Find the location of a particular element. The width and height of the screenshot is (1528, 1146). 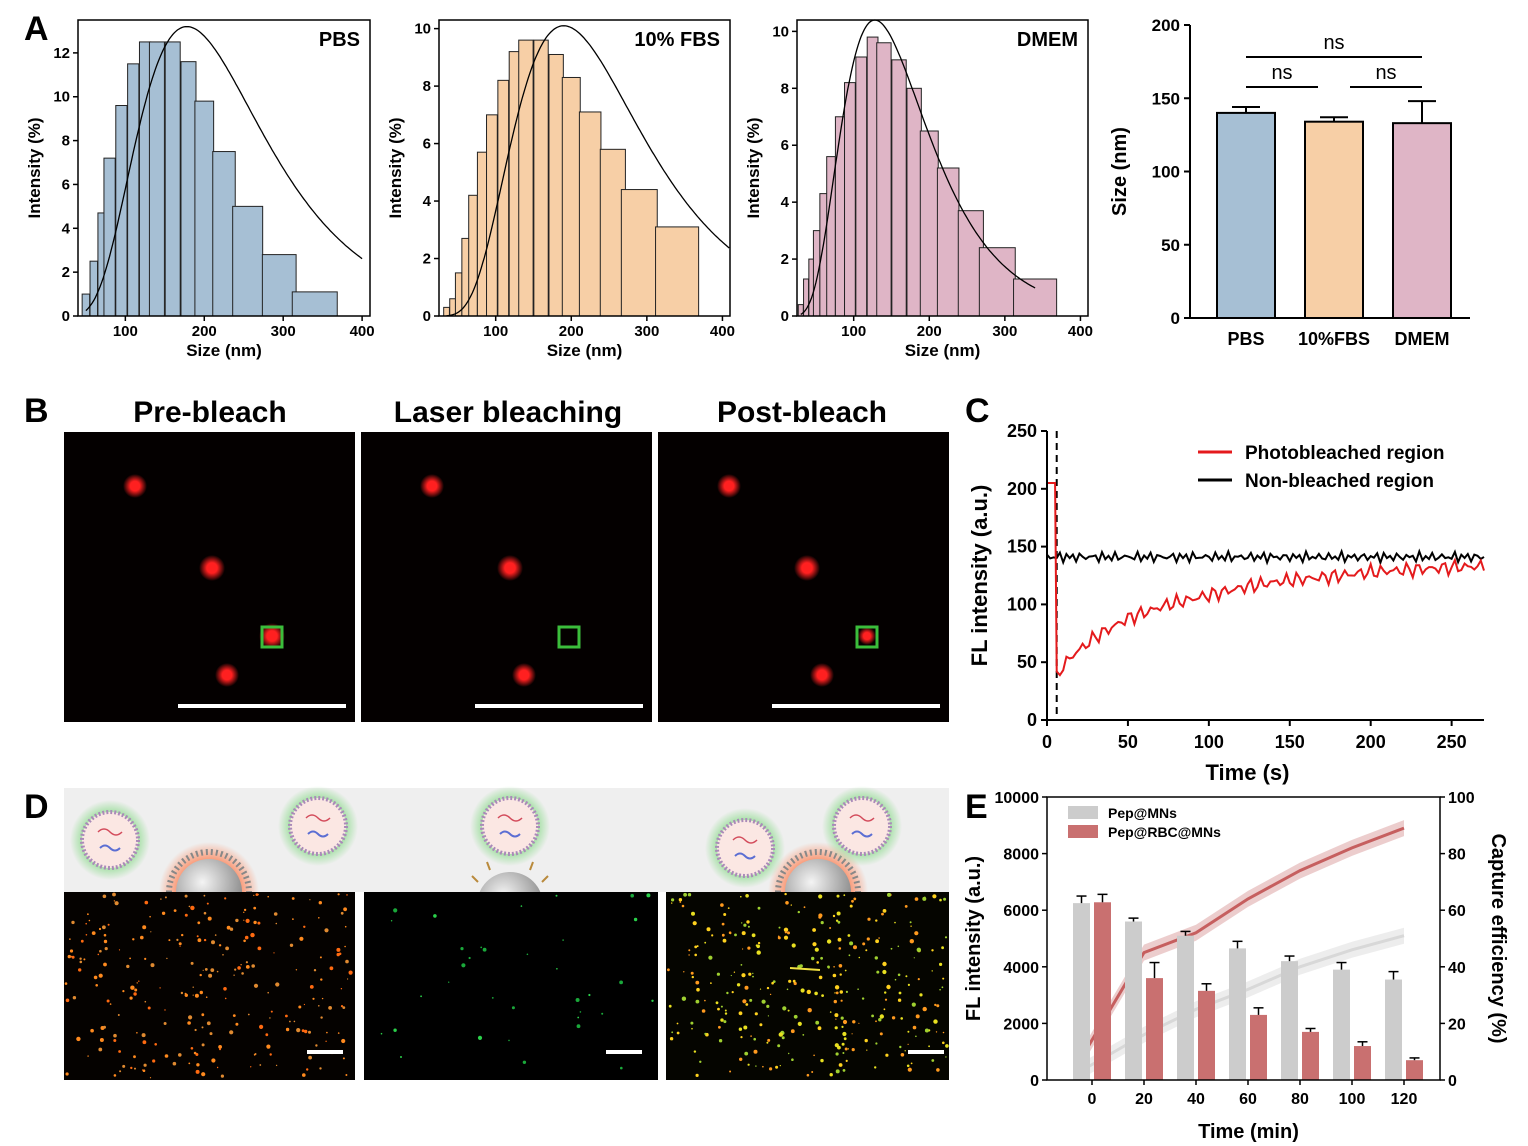

x-tick-label: PBS is located at coordinates (1245, 339).